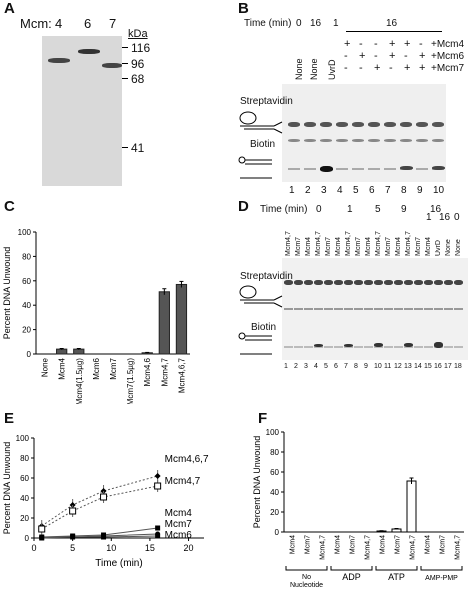 The image size is (474, 591). What do you see at coordinates (392, 23) in the screenshot?
I see `panel-b-time-16b: 16` at bounding box center [392, 23].